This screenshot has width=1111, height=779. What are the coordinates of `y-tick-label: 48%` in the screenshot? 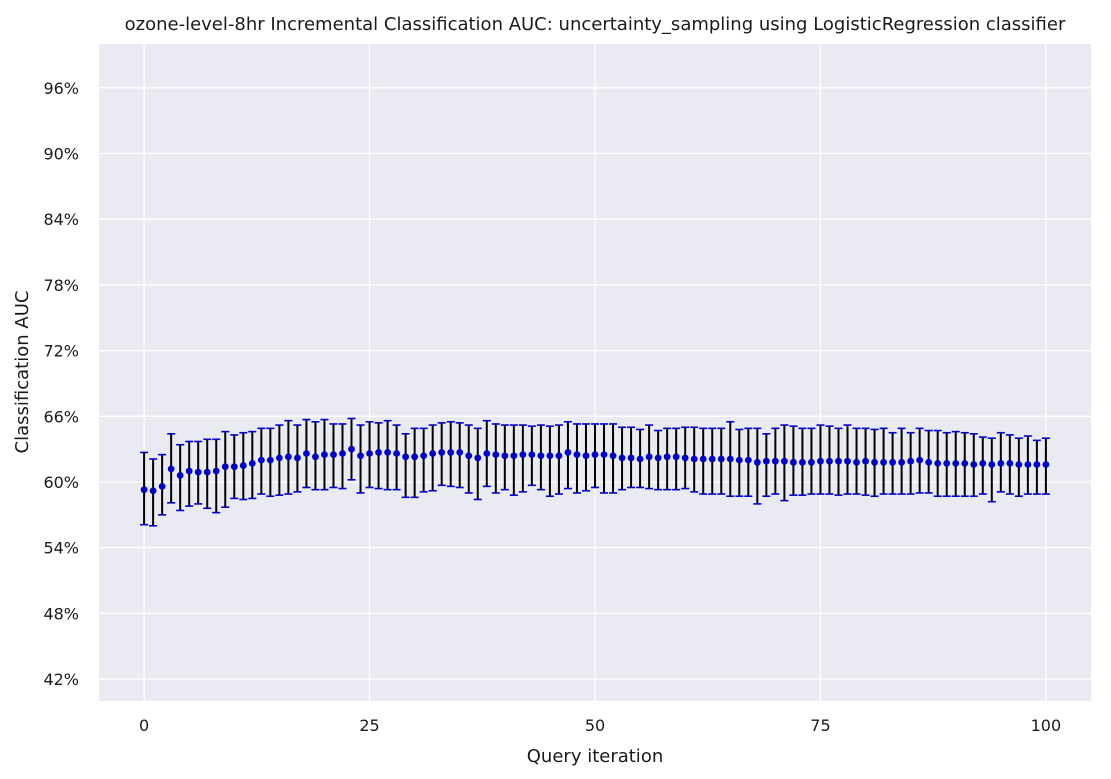 It's located at (61, 613).